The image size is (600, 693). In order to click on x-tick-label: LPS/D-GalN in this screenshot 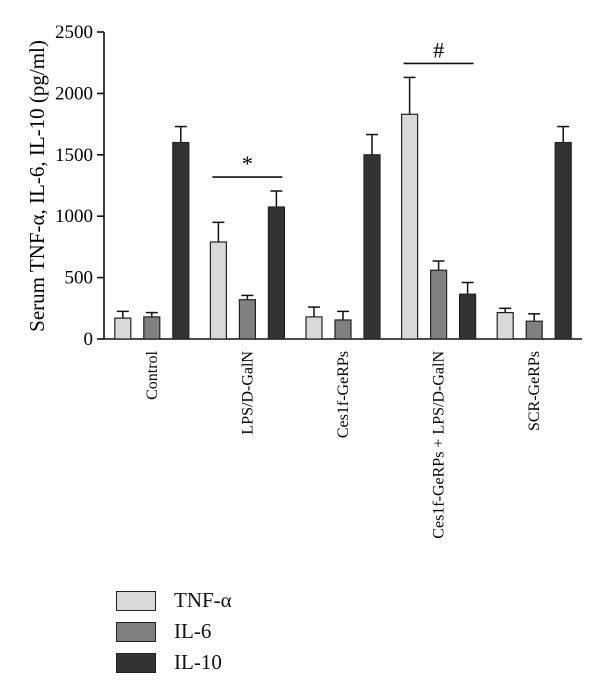, I will do `click(247, 393)`.